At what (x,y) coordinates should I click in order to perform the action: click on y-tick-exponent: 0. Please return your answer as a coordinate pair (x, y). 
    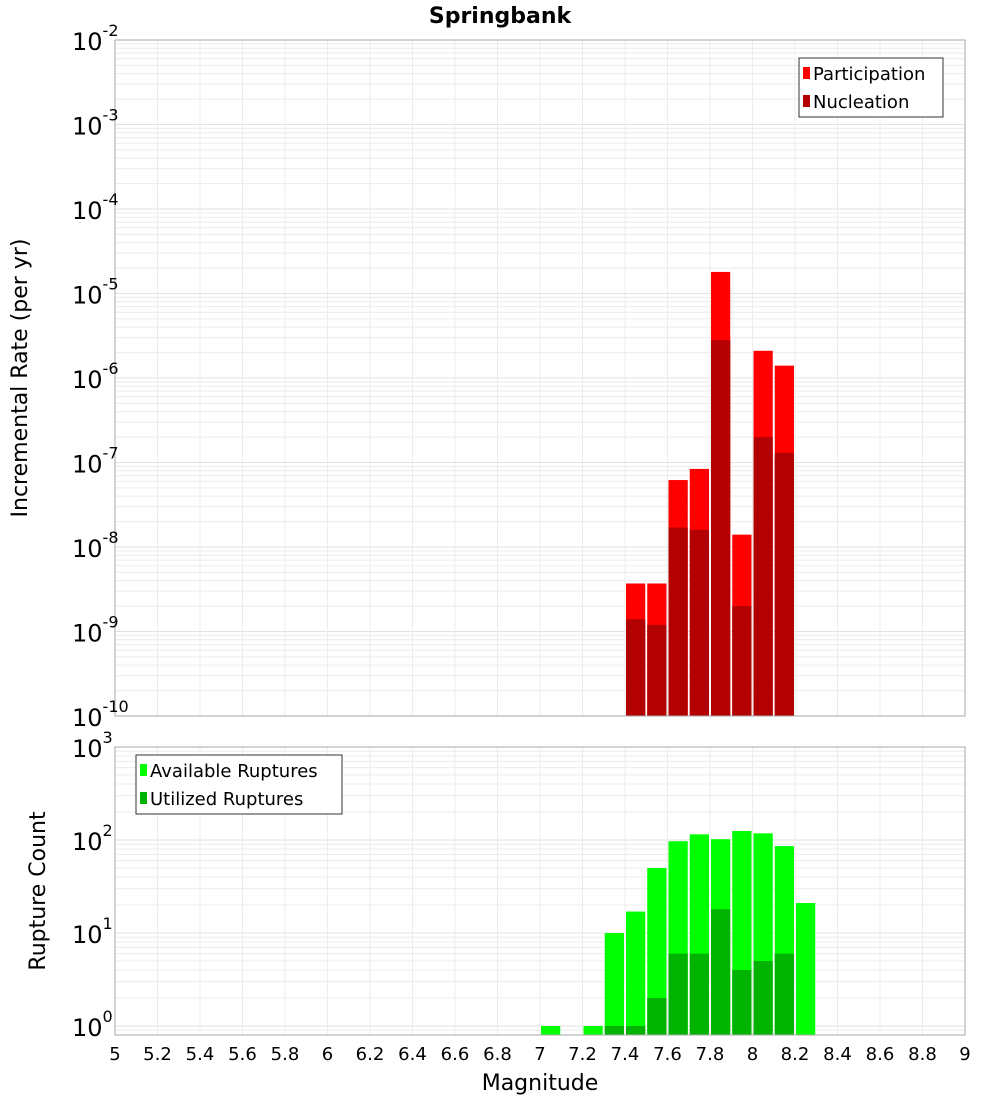
    Looking at the image, I should click on (108, 1016).